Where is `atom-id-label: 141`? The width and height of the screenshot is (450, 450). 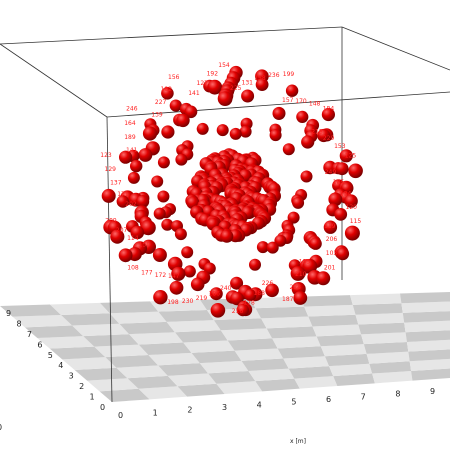
atom-id-label: 141 is located at coordinates (132, 150).